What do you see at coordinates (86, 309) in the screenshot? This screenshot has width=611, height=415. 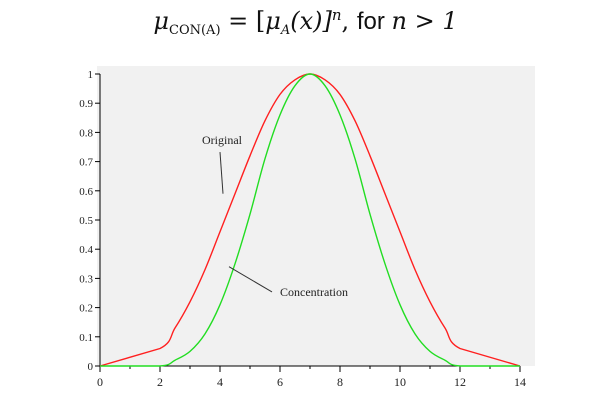 I see `y-tick-label: 0.2` at bounding box center [86, 309].